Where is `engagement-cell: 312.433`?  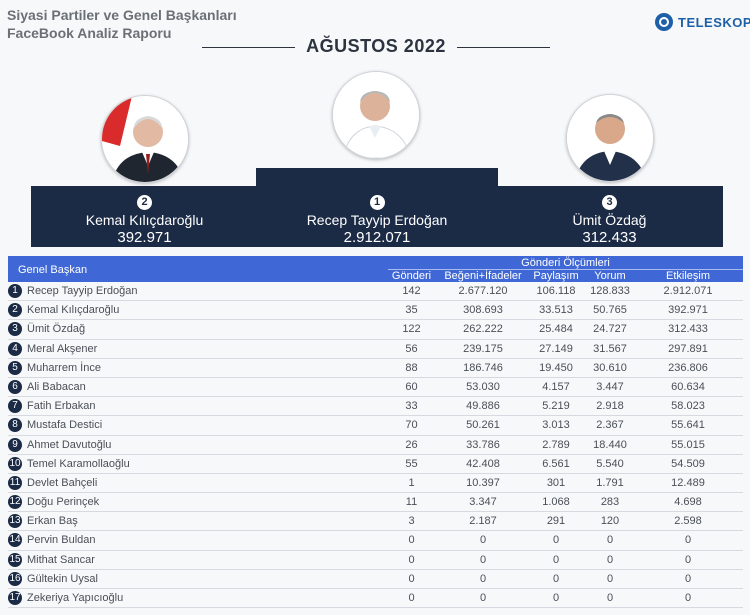
engagement-cell: 312.433 is located at coordinates (688, 329).